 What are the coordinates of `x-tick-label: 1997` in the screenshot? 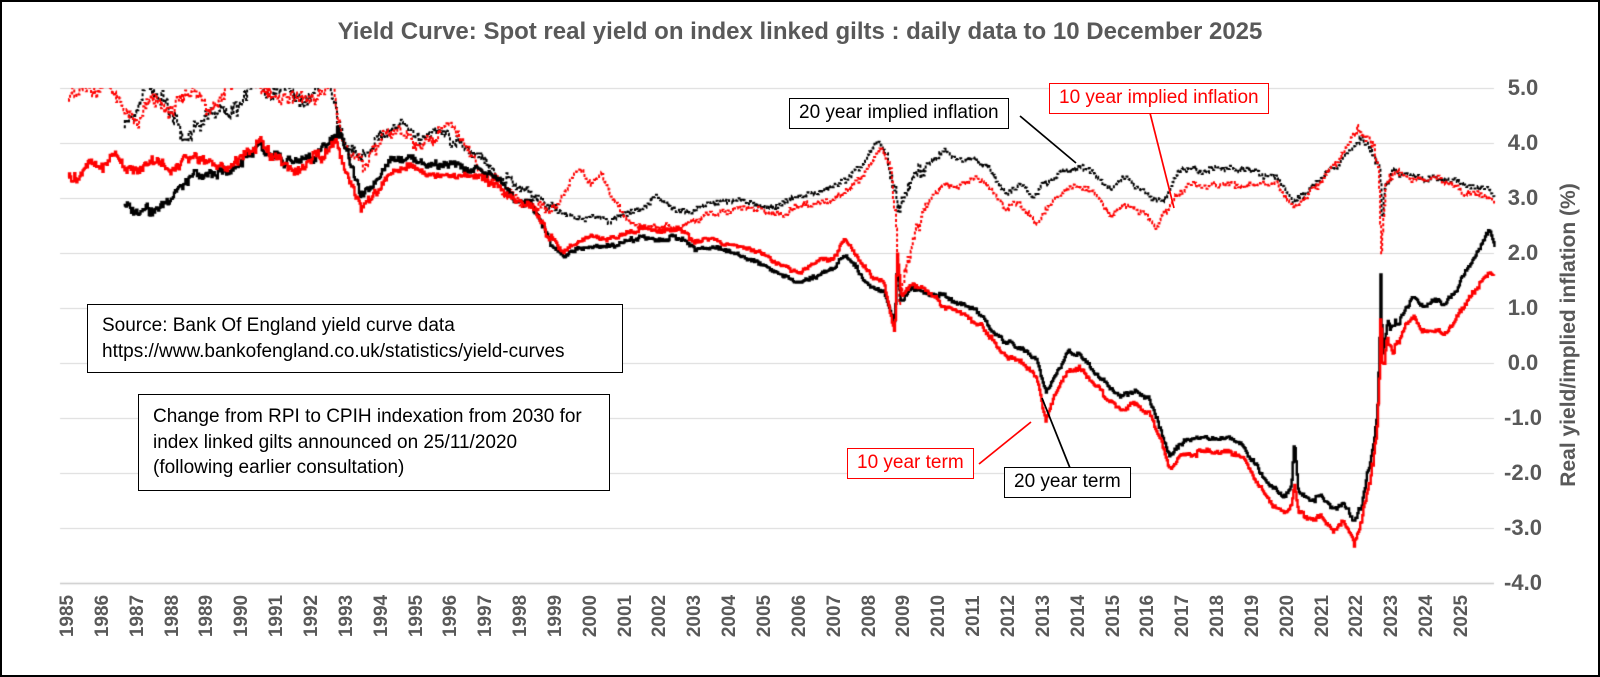 It's located at (486, 616).